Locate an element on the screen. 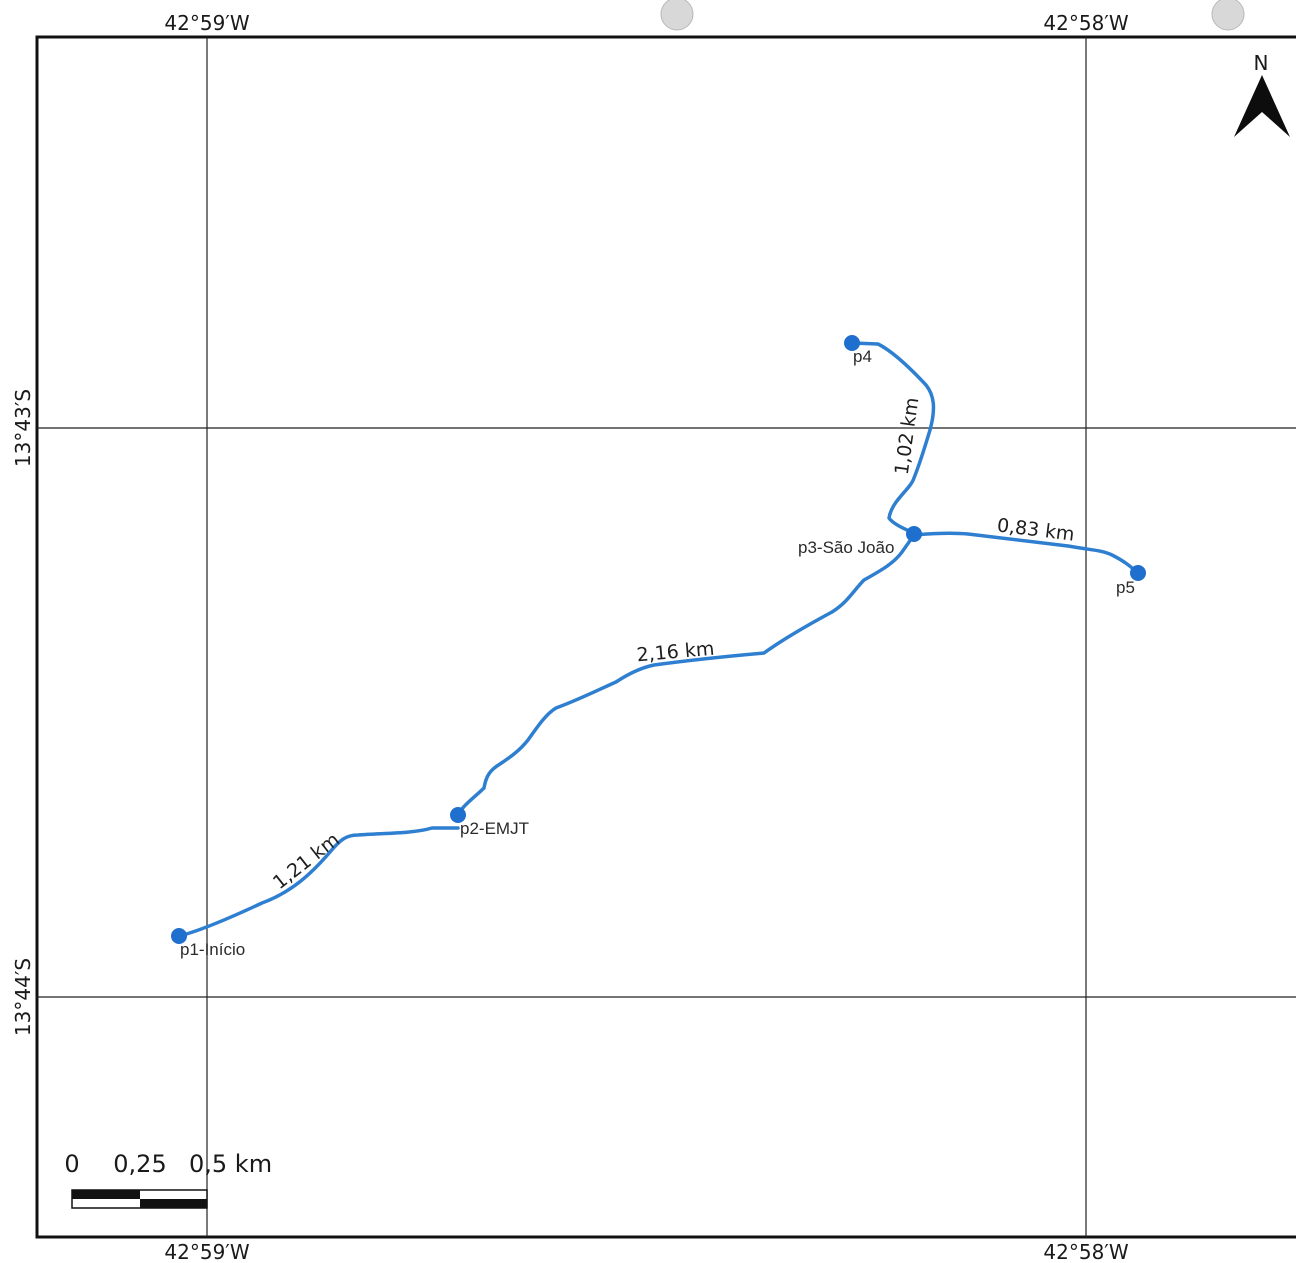 The image size is (1296, 1263). scale-label-mid: 0,25 is located at coordinates (139, 1164).